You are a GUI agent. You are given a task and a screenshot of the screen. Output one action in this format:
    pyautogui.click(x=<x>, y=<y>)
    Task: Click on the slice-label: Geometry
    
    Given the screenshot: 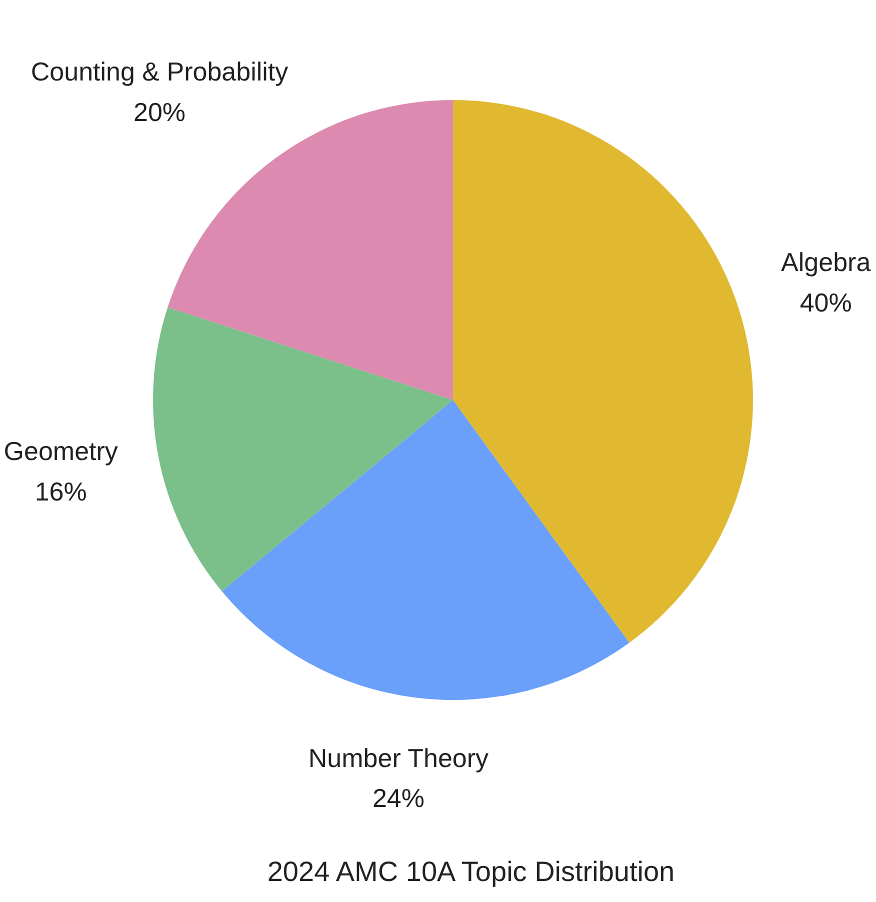 What is the action you would take?
    pyautogui.click(x=61, y=451)
    